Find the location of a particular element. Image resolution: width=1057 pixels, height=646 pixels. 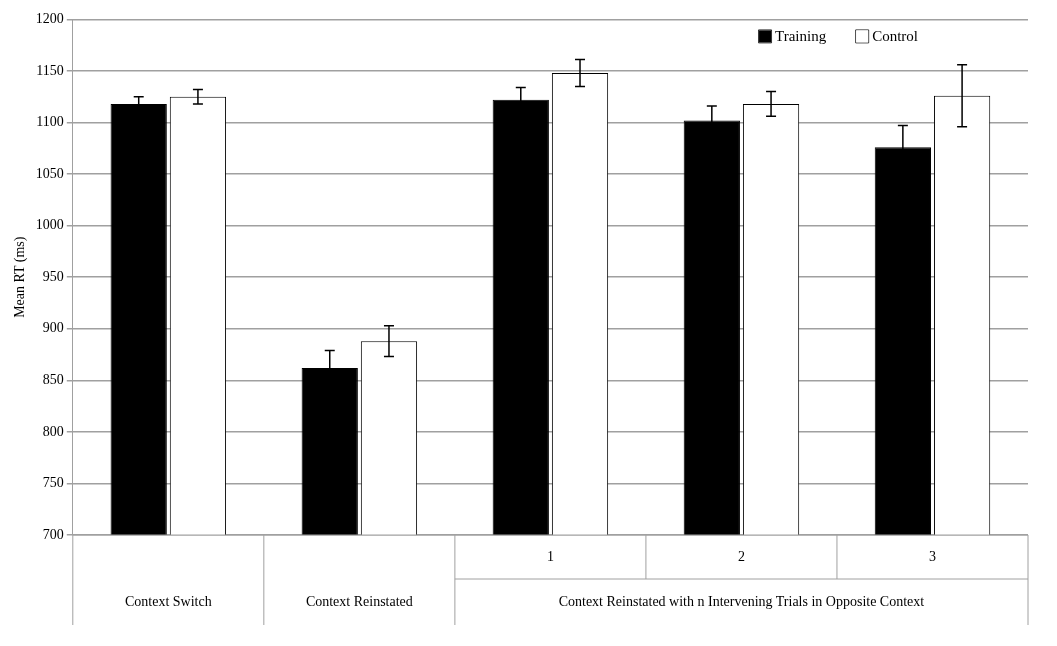

y-tick-label: 800 is located at coordinates (53, 431).